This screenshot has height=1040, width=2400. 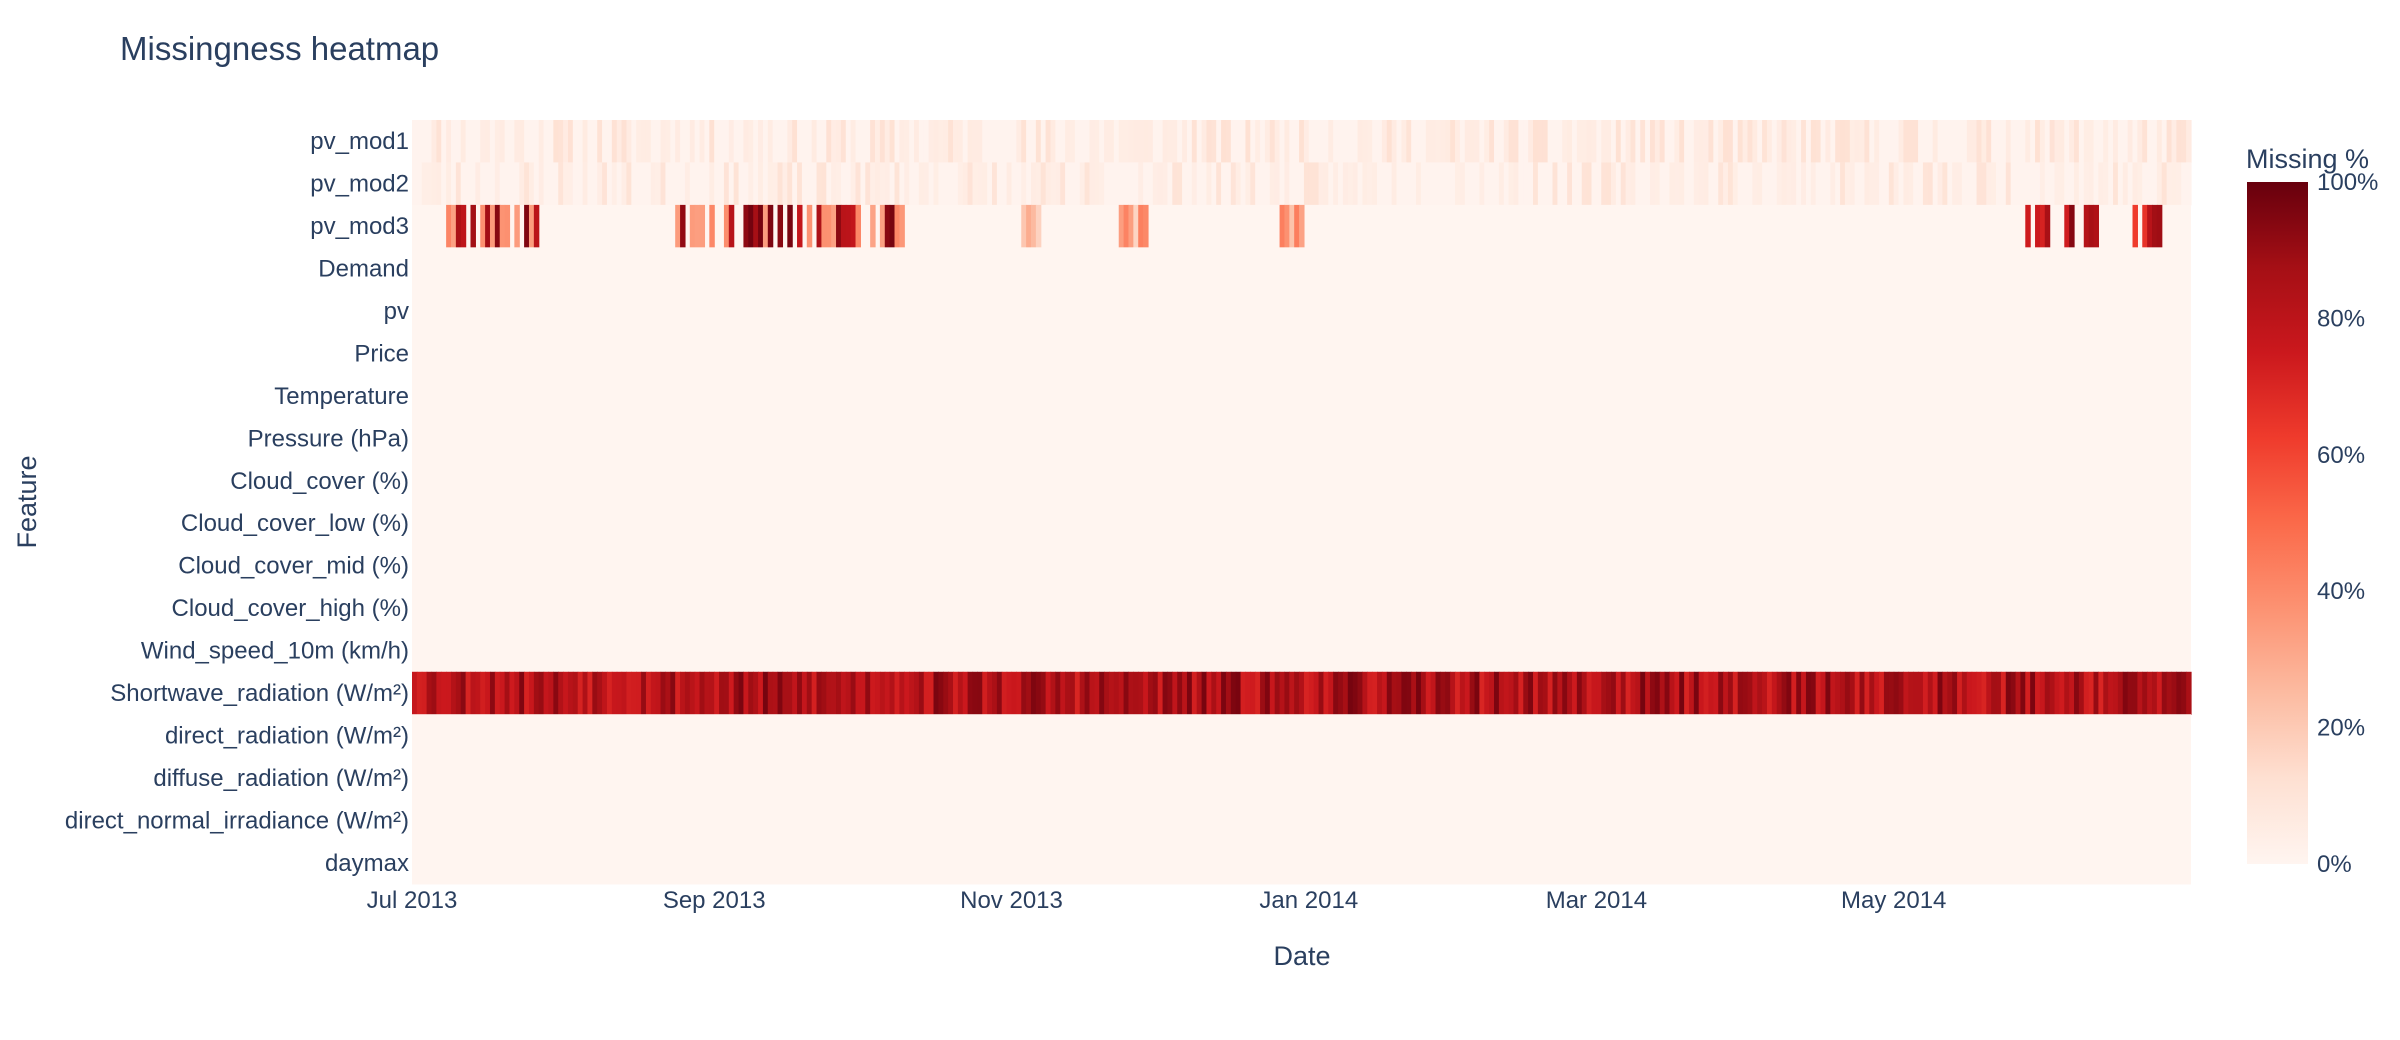 I want to click on y-tick-label: diffuse_radiation (W/m²), so click(x=281, y=778).